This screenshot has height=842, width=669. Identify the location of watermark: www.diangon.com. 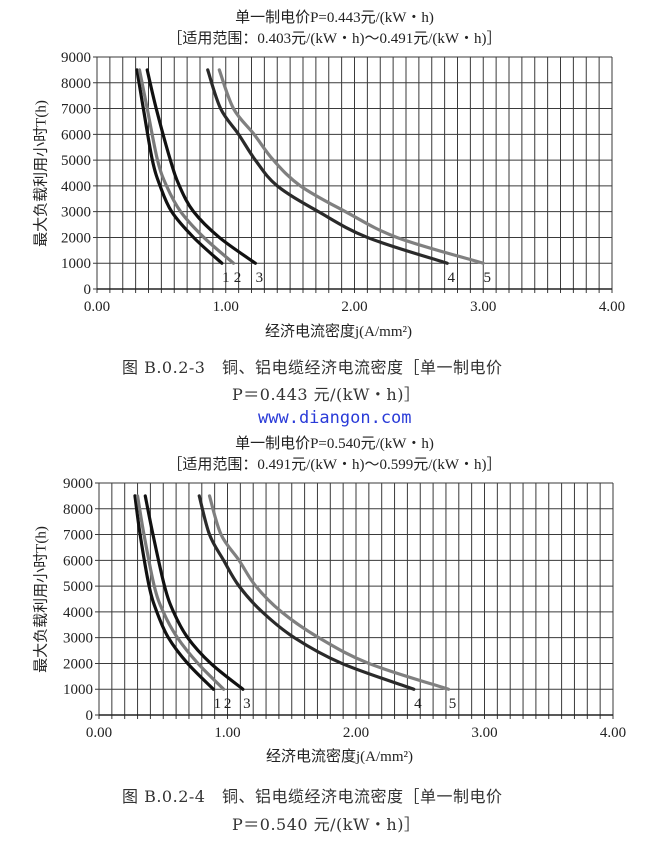
(335, 418).